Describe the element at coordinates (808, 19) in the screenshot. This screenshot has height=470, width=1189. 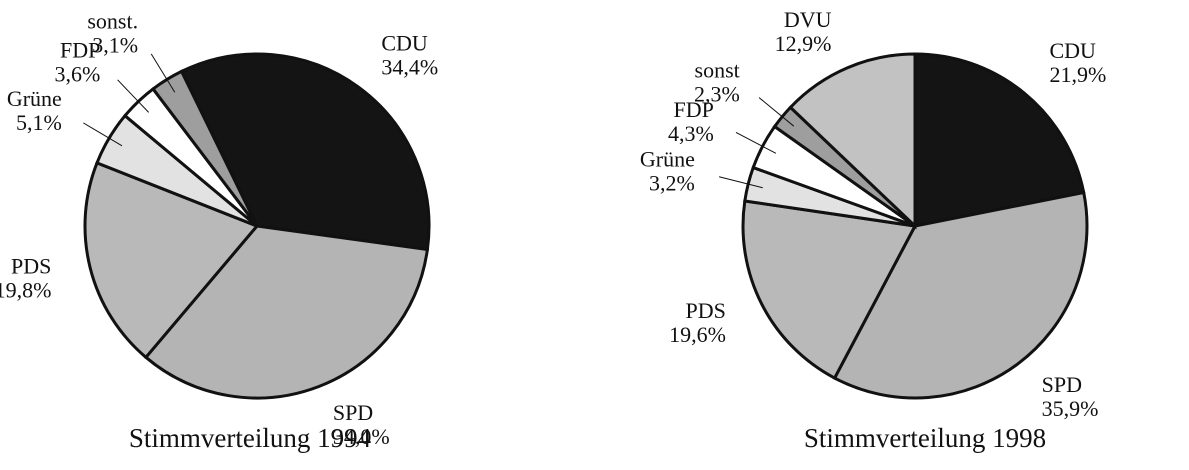
I see `slice-label: DVU` at that location.